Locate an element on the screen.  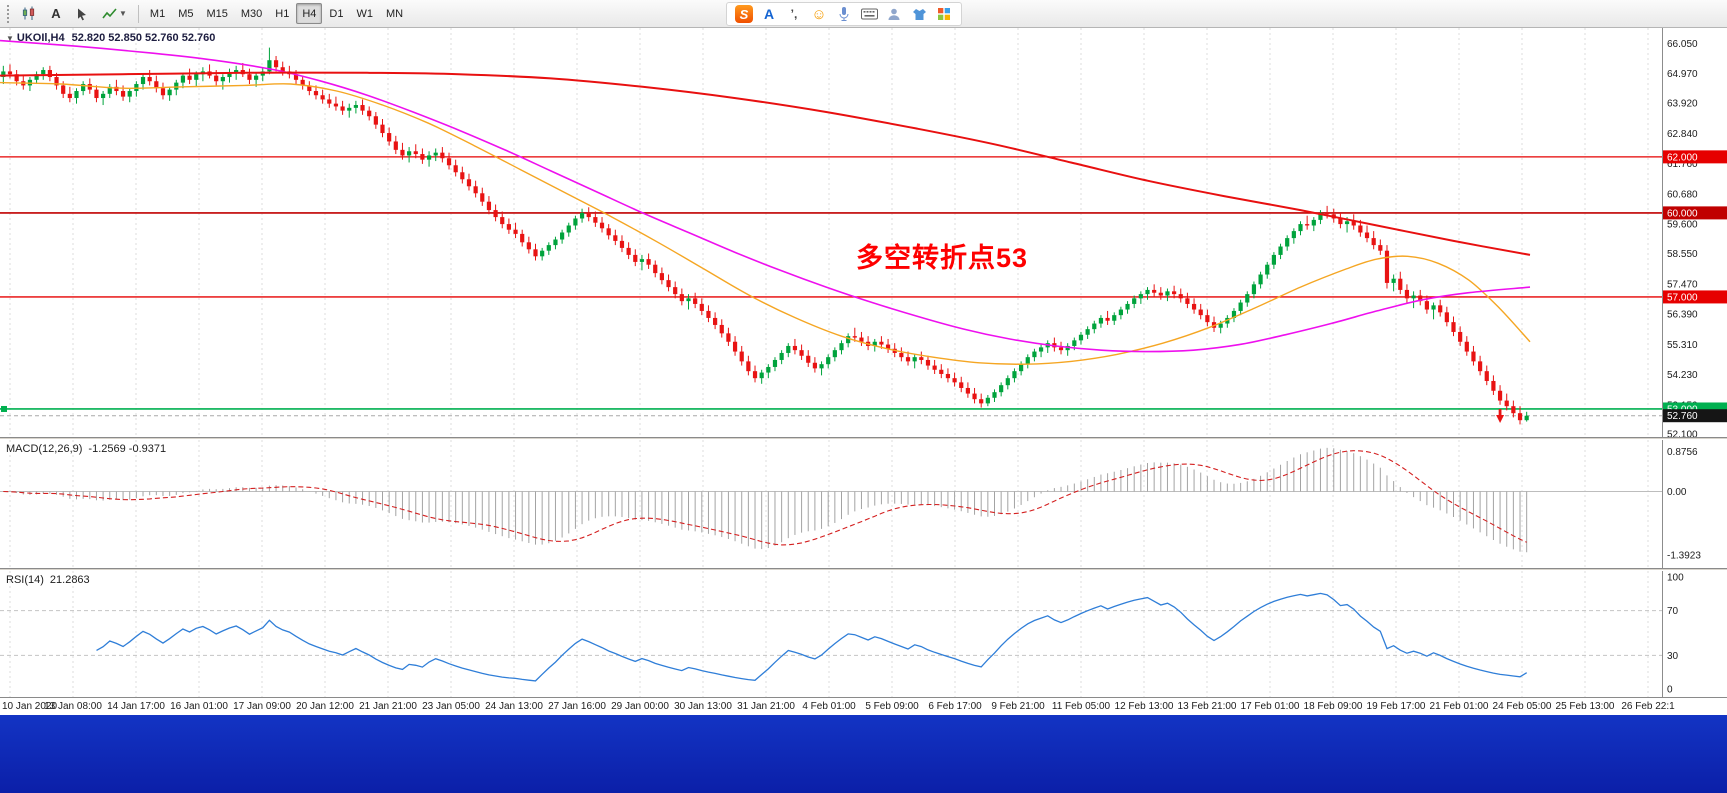
symbol-dropdown-icon: ▼ is located at coordinates (10, 38).